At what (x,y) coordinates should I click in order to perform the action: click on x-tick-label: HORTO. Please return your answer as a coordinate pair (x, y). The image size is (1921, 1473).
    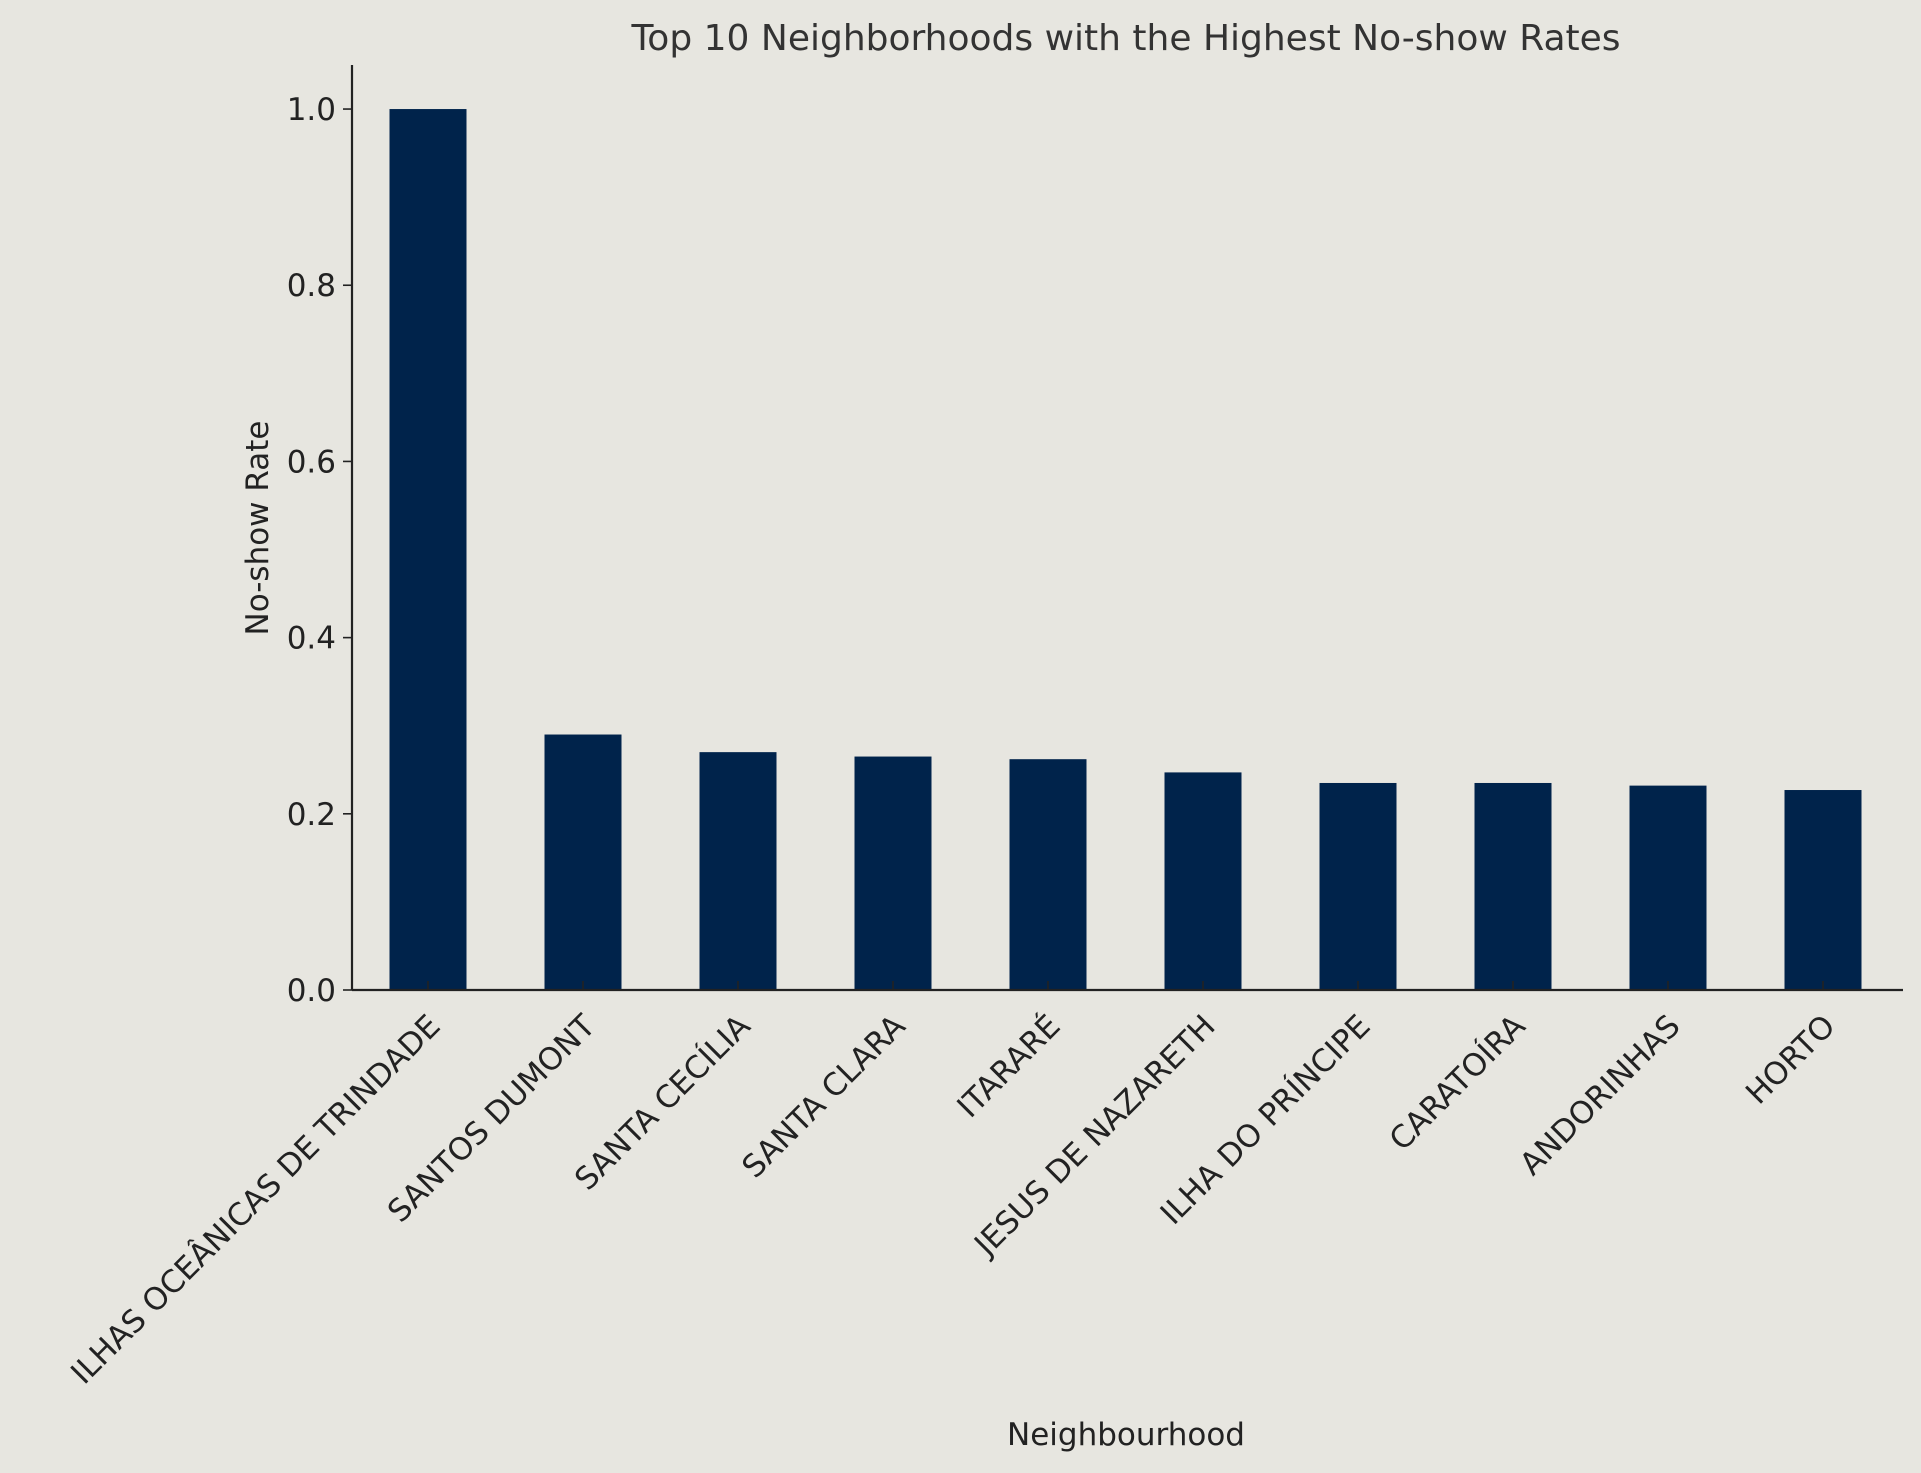
    Looking at the image, I should click on (1790, 1059).